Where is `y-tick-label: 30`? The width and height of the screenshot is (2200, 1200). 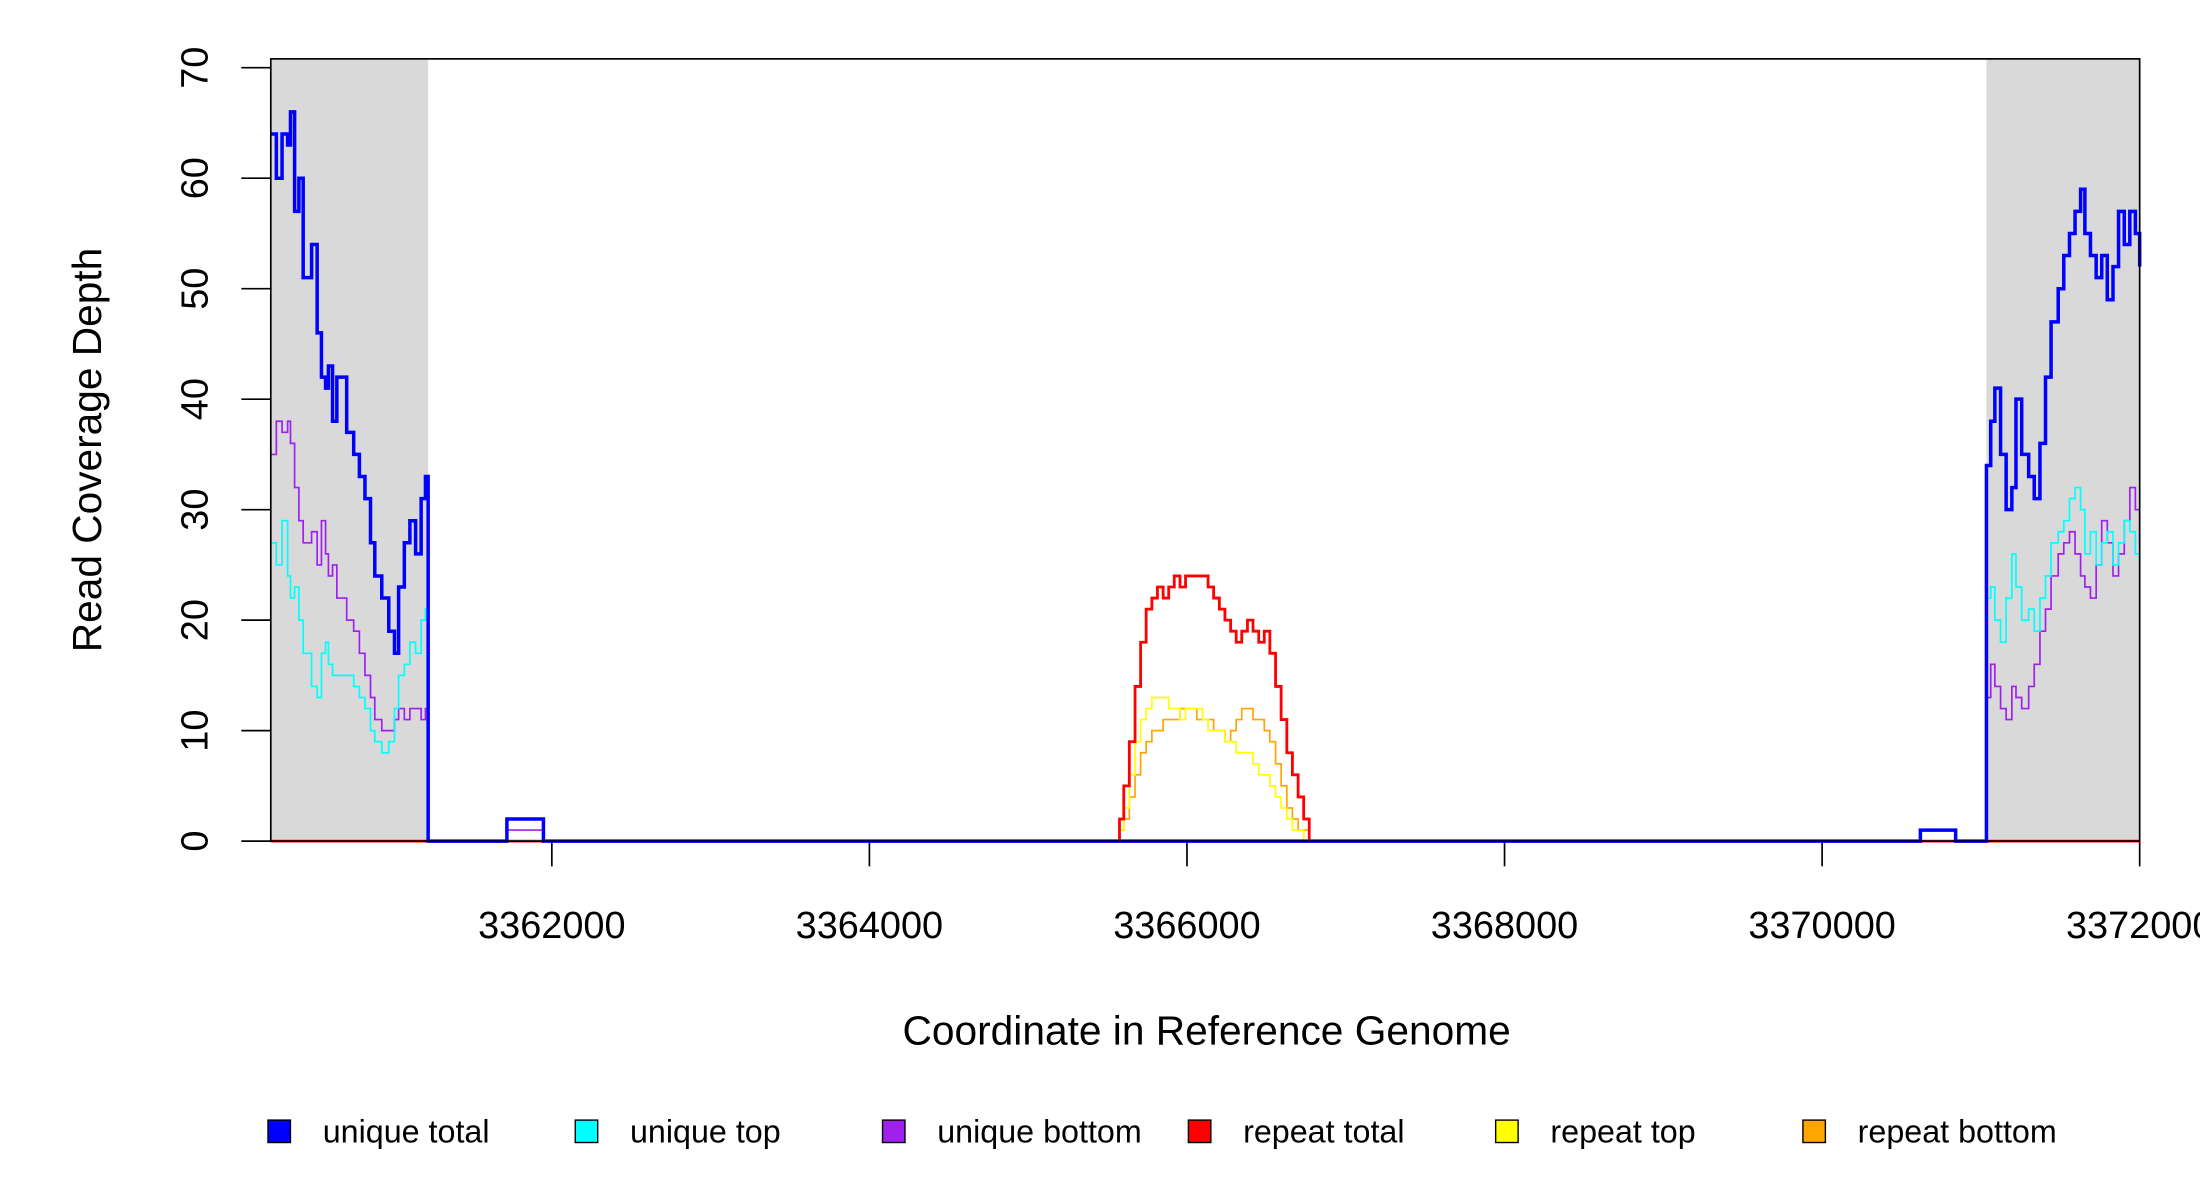 y-tick-label: 30 is located at coordinates (196, 510).